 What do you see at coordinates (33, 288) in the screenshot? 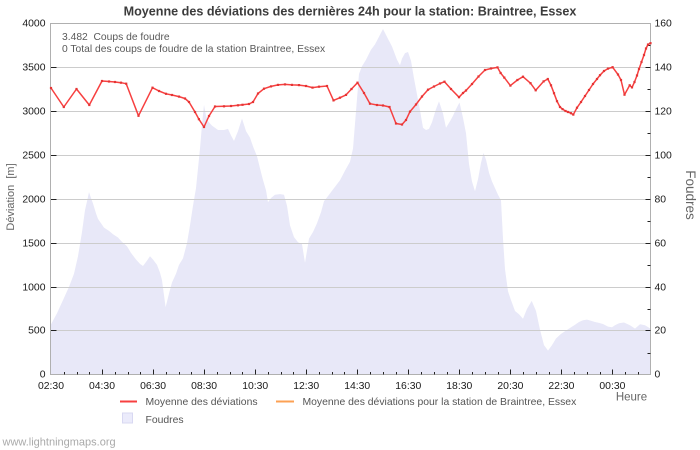
I see `svg-text: 1000` at bounding box center [33, 288].